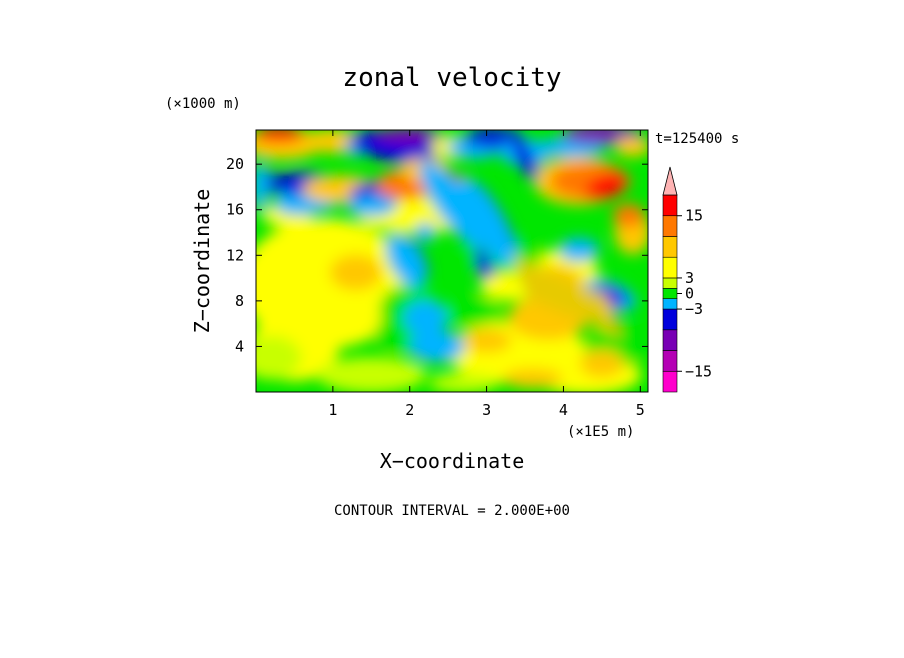 The height and width of the screenshot is (658, 904). Describe the element at coordinates (697, 139) in the screenshot. I see `time-label: t=125400 s` at that location.